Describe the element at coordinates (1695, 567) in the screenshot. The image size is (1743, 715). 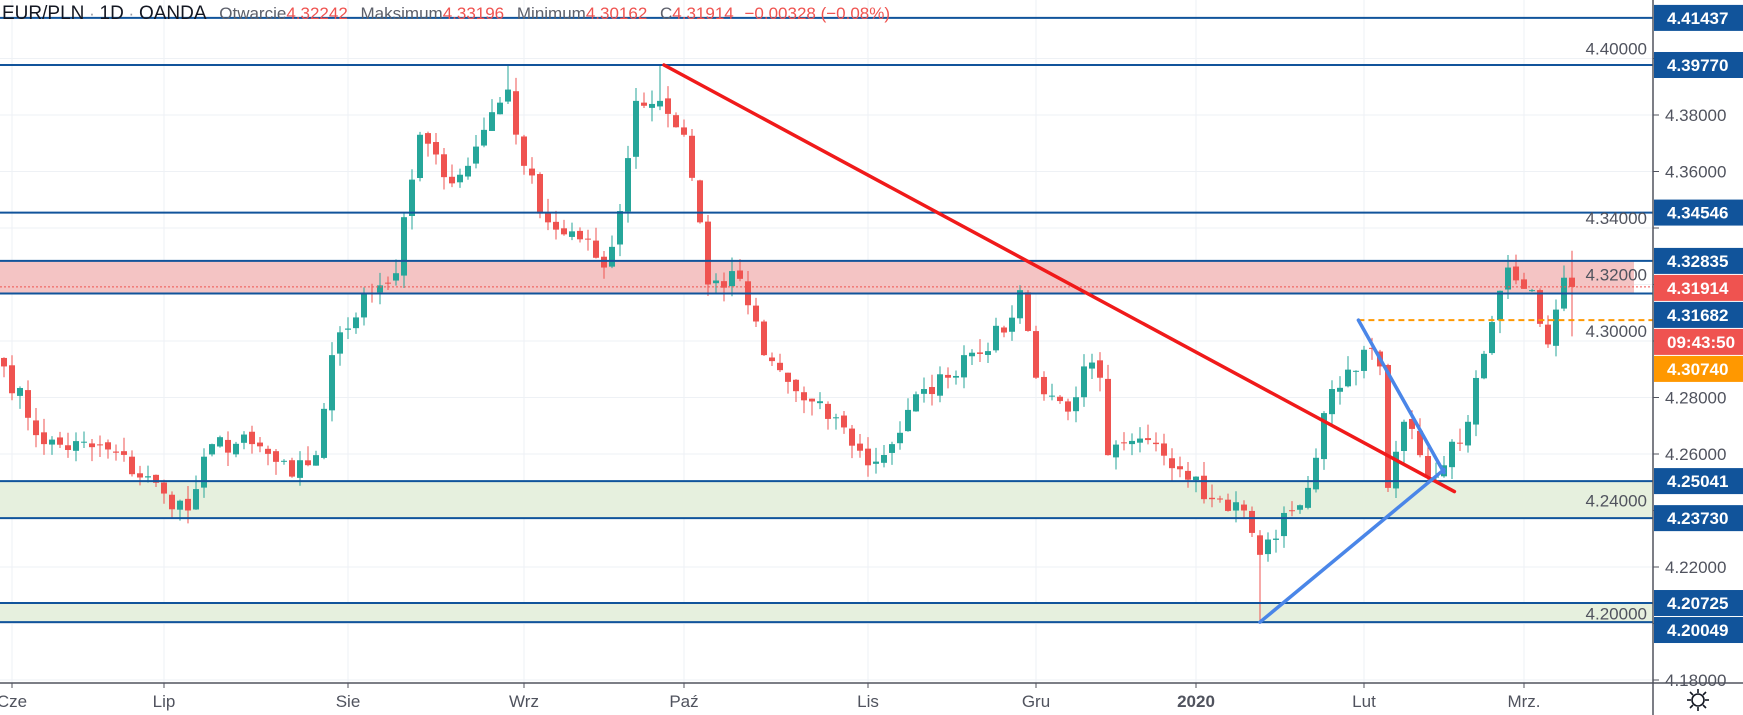
I see `price-tick-label: 4.22000` at that location.